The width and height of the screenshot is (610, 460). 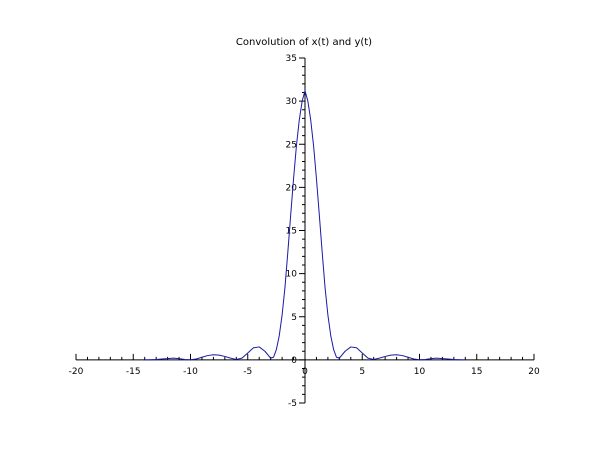 I want to click on x-tick-label: 10, so click(x=420, y=372).